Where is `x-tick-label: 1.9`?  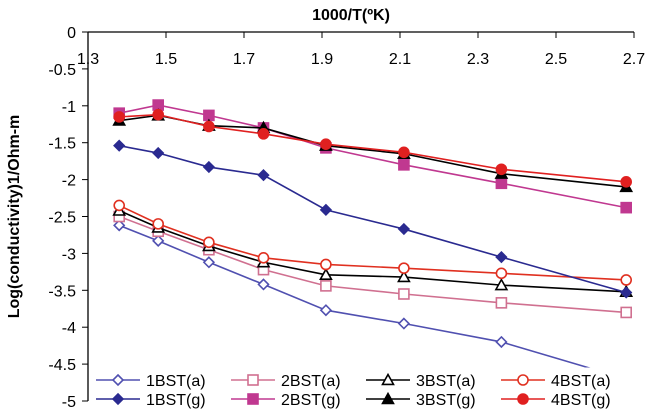
x-tick-label: 1.9 is located at coordinates (322, 59).